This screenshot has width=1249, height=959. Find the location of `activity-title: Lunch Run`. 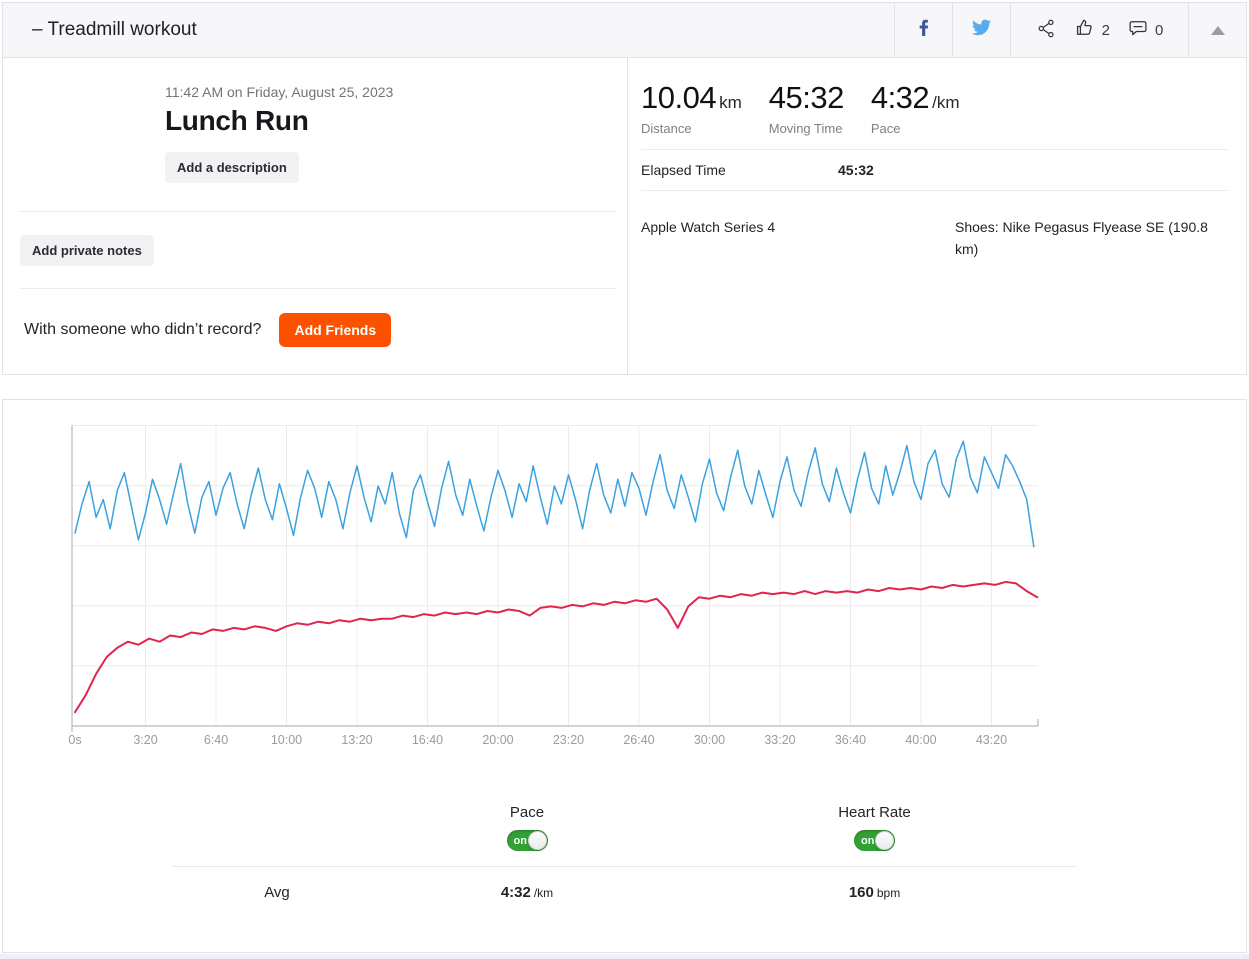

activity-title: Lunch Run is located at coordinates (237, 120).